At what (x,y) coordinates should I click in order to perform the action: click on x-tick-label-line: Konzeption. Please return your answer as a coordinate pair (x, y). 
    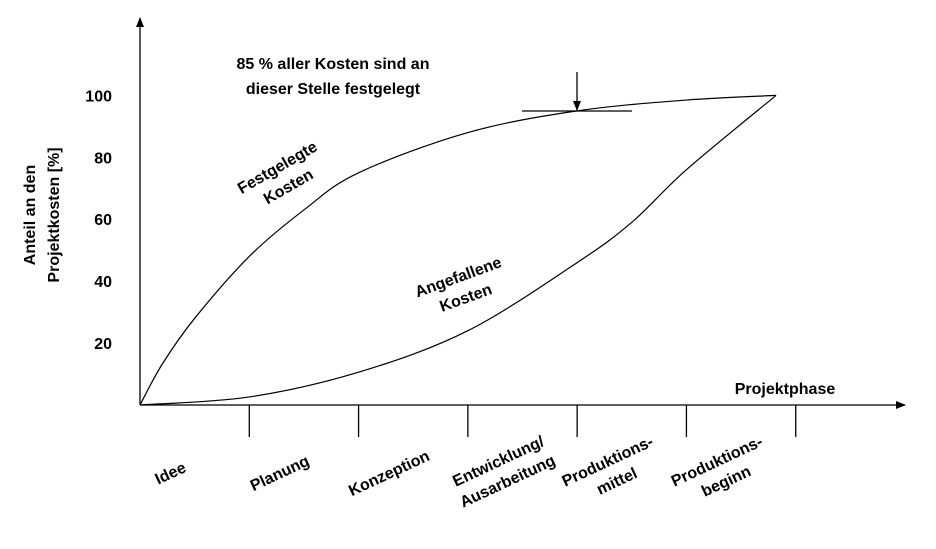
    Looking at the image, I should click on (389, 474).